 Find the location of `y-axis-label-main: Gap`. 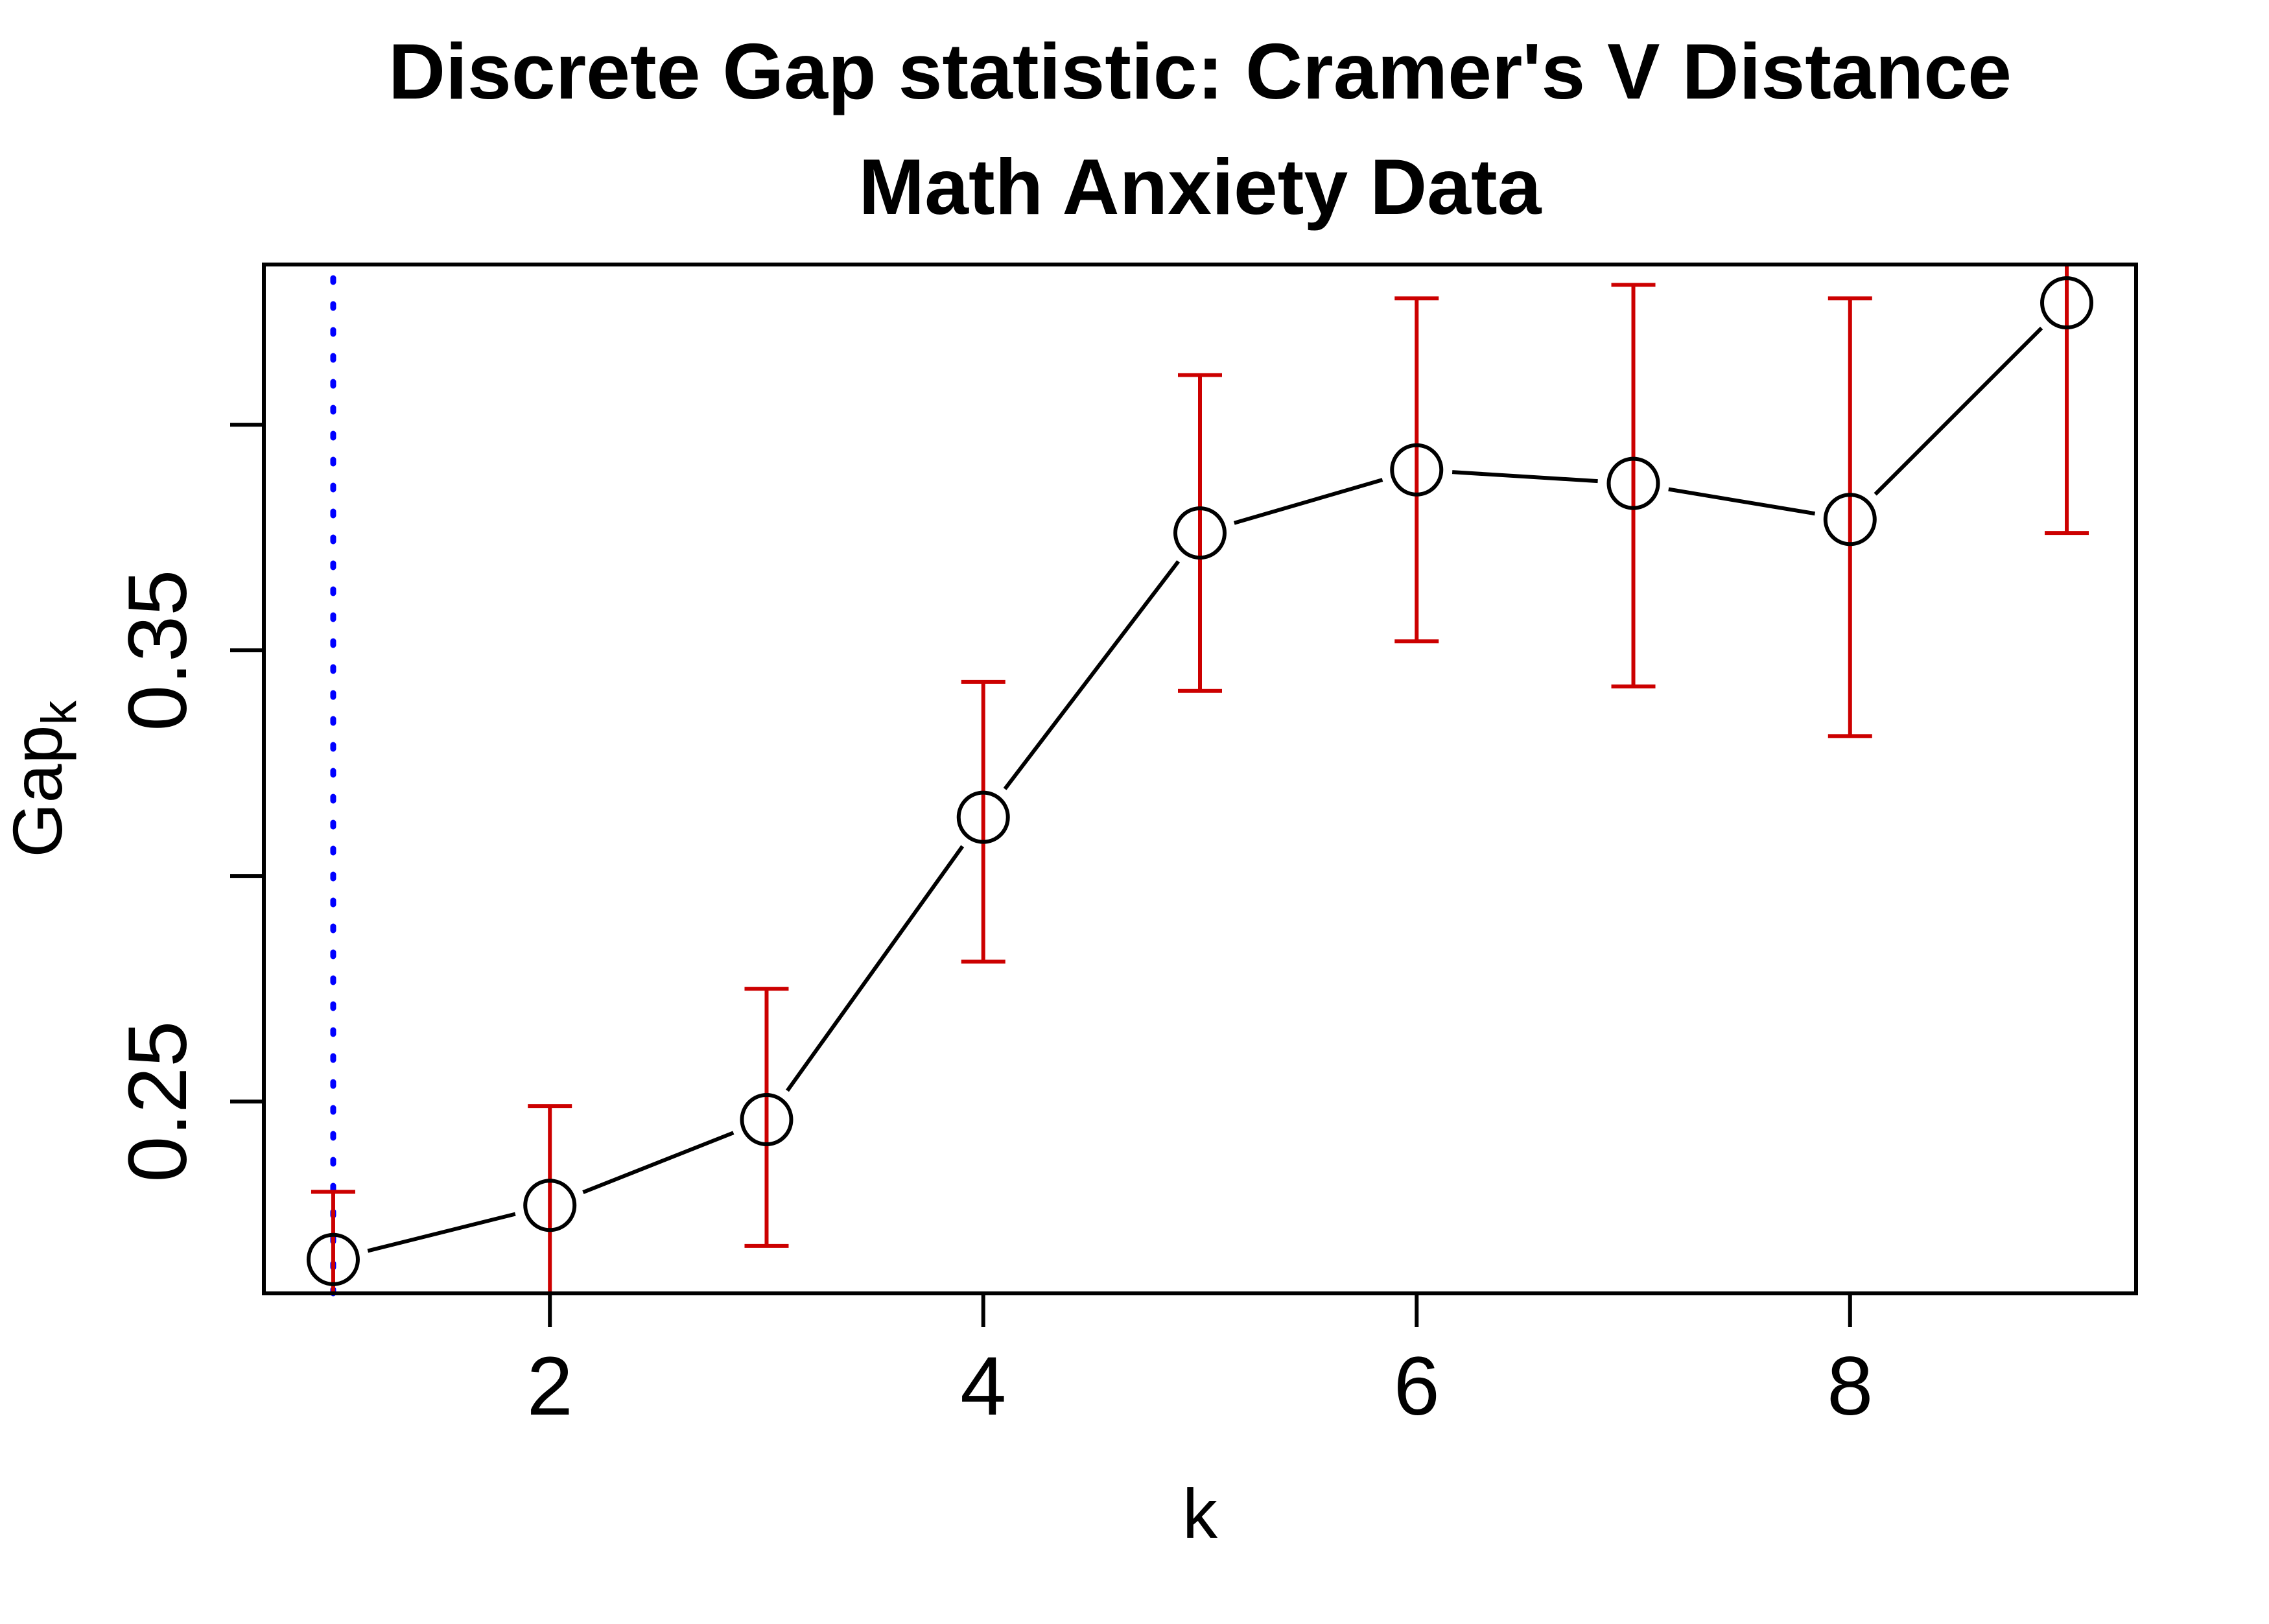

y-axis-label-main: Gap is located at coordinates (38, 791).